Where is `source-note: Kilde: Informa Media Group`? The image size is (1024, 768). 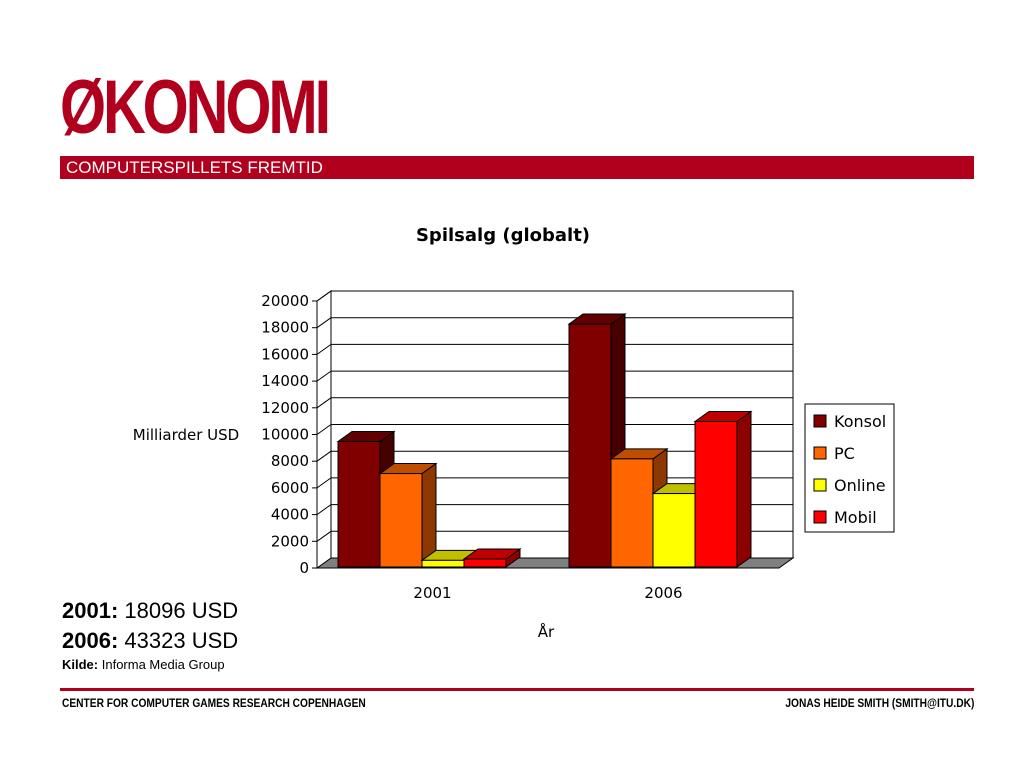 source-note: Kilde: Informa Media Group is located at coordinates (150, 665).